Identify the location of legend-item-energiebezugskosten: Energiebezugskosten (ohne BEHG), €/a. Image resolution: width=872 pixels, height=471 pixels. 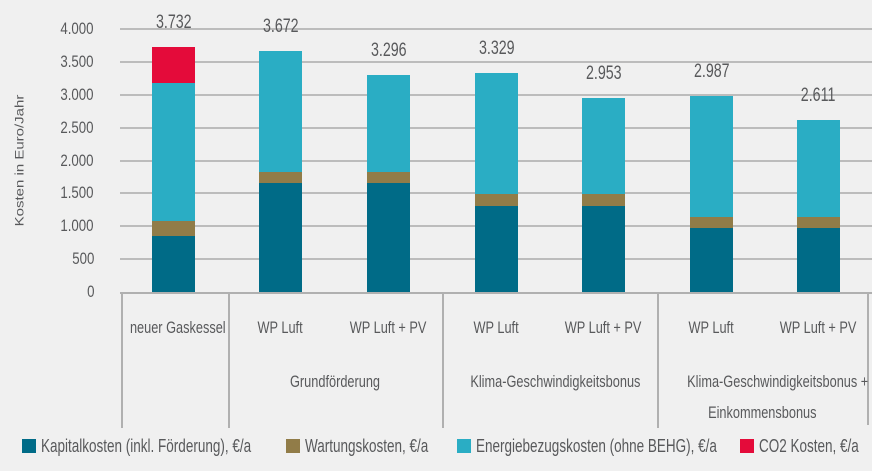
(627, 446).